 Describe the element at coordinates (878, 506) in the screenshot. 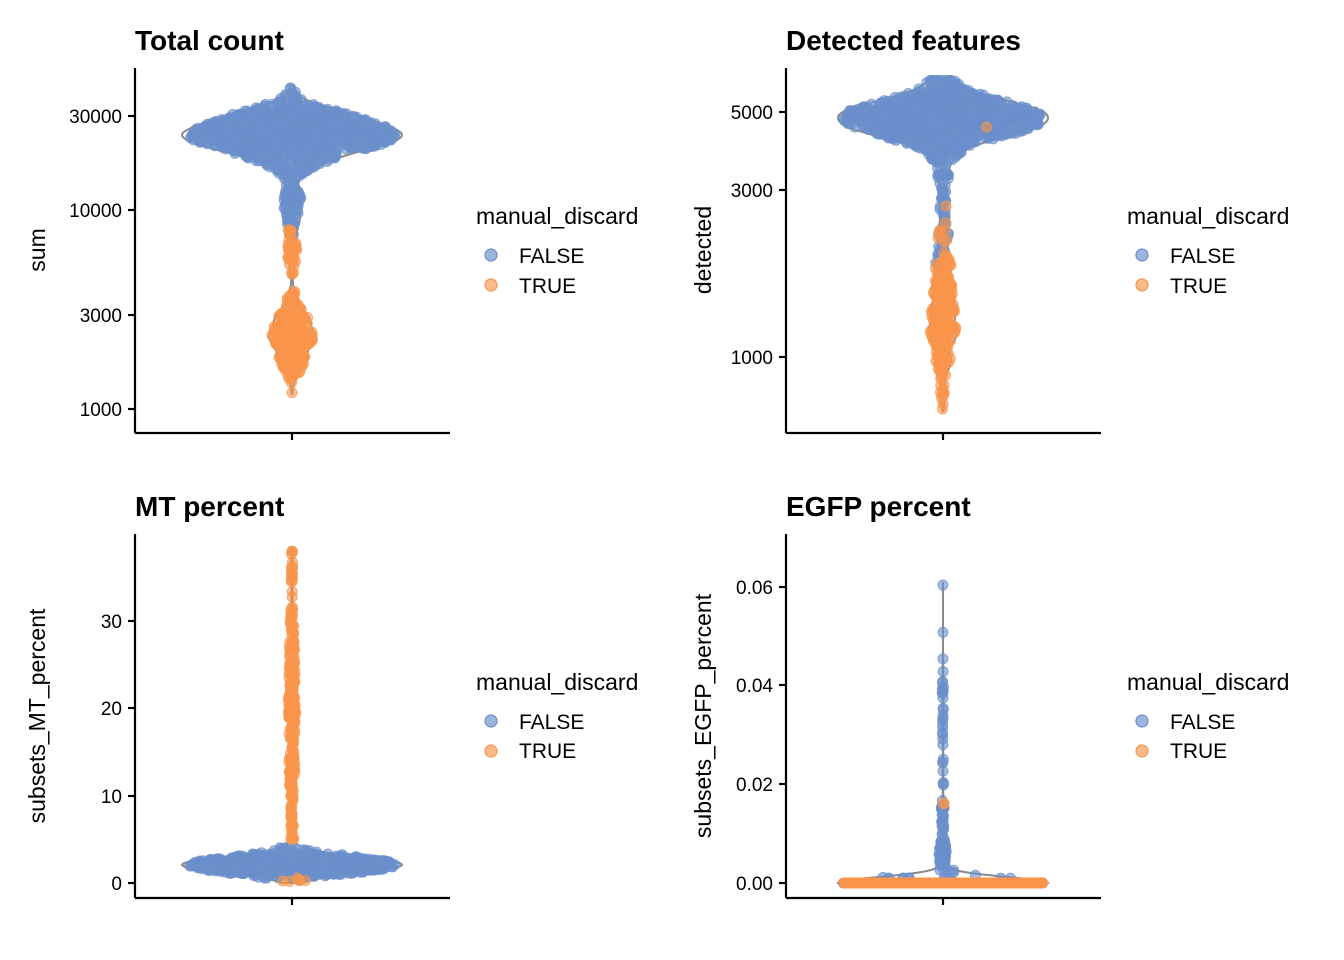

I see `plot-title: EGFP percent` at that location.